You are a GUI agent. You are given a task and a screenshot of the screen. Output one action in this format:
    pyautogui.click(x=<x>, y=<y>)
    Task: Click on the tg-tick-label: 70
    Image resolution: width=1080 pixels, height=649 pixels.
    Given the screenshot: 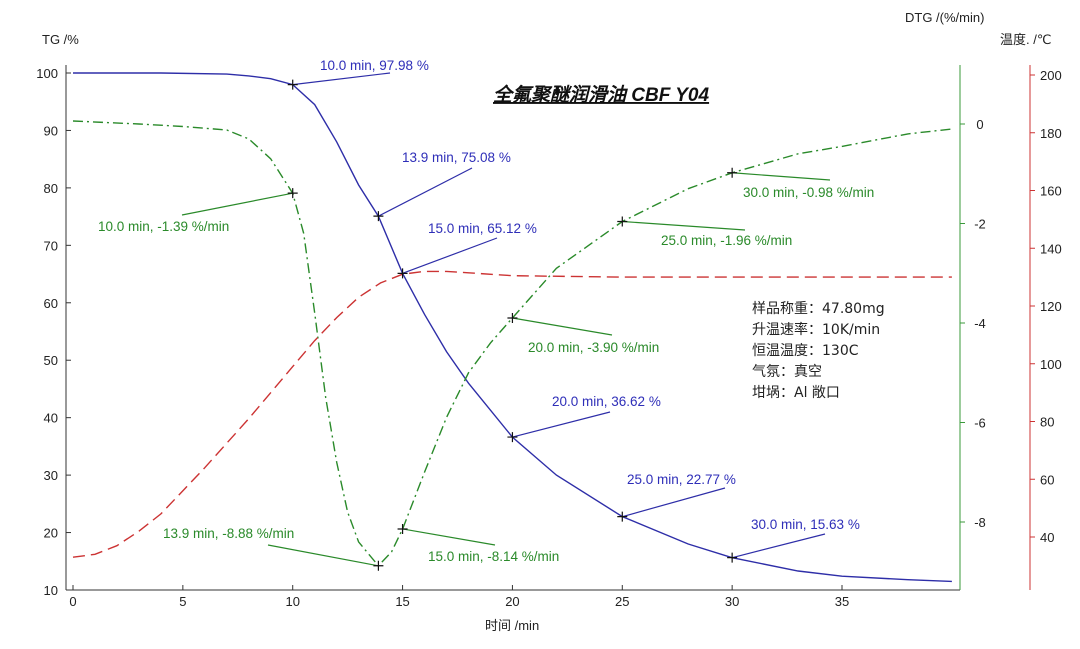 What is the action you would take?
    pyautogui.click(x=51, y=245)
    